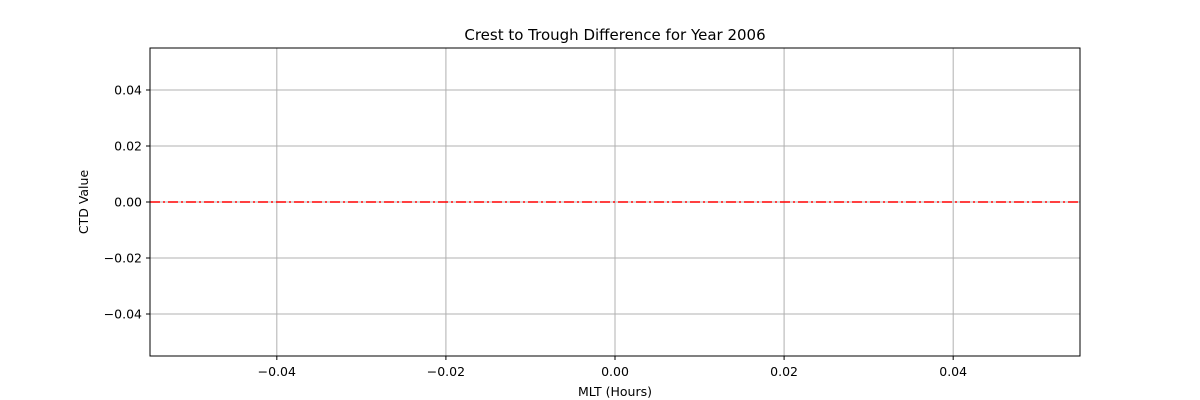 This screenshot has height=400, width=1200. I want to click on x-tick-label: −0.04, so click(277, 371).